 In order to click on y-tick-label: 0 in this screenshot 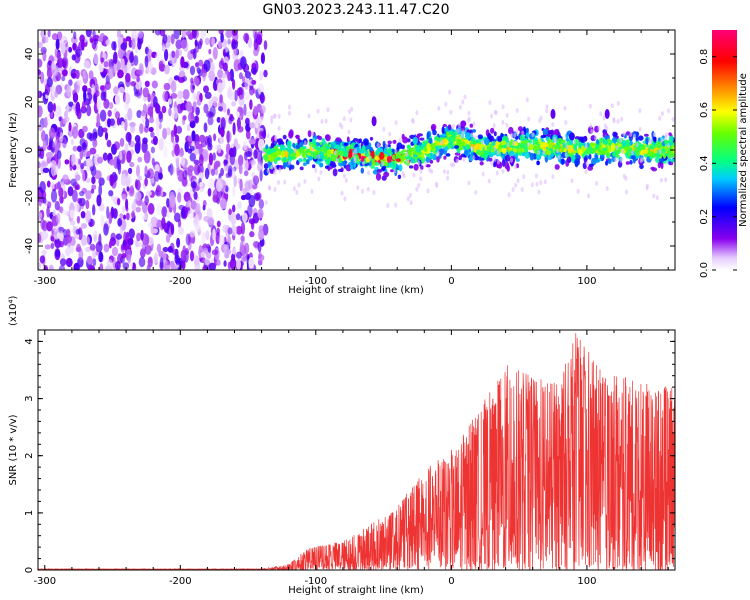, I will do `click(29, 570)`.